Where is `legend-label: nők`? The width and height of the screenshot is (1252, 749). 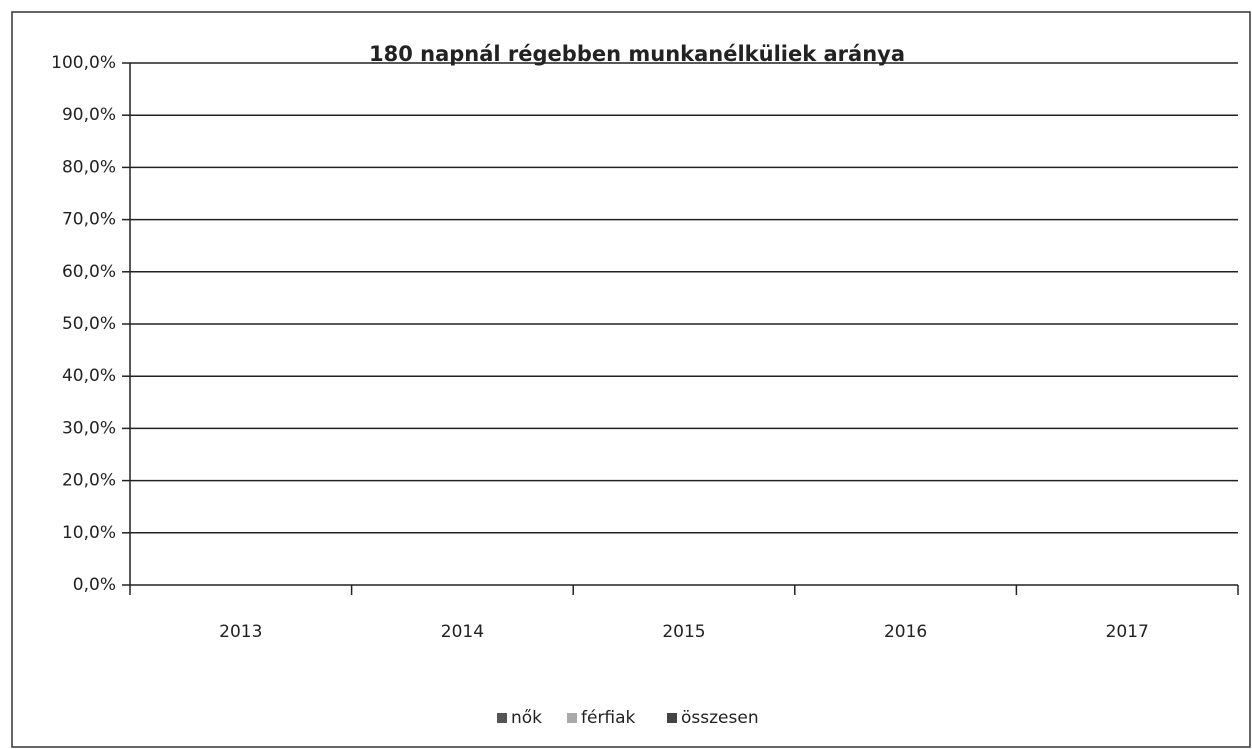
legend-label: nők is located at coordinates (526, 718).